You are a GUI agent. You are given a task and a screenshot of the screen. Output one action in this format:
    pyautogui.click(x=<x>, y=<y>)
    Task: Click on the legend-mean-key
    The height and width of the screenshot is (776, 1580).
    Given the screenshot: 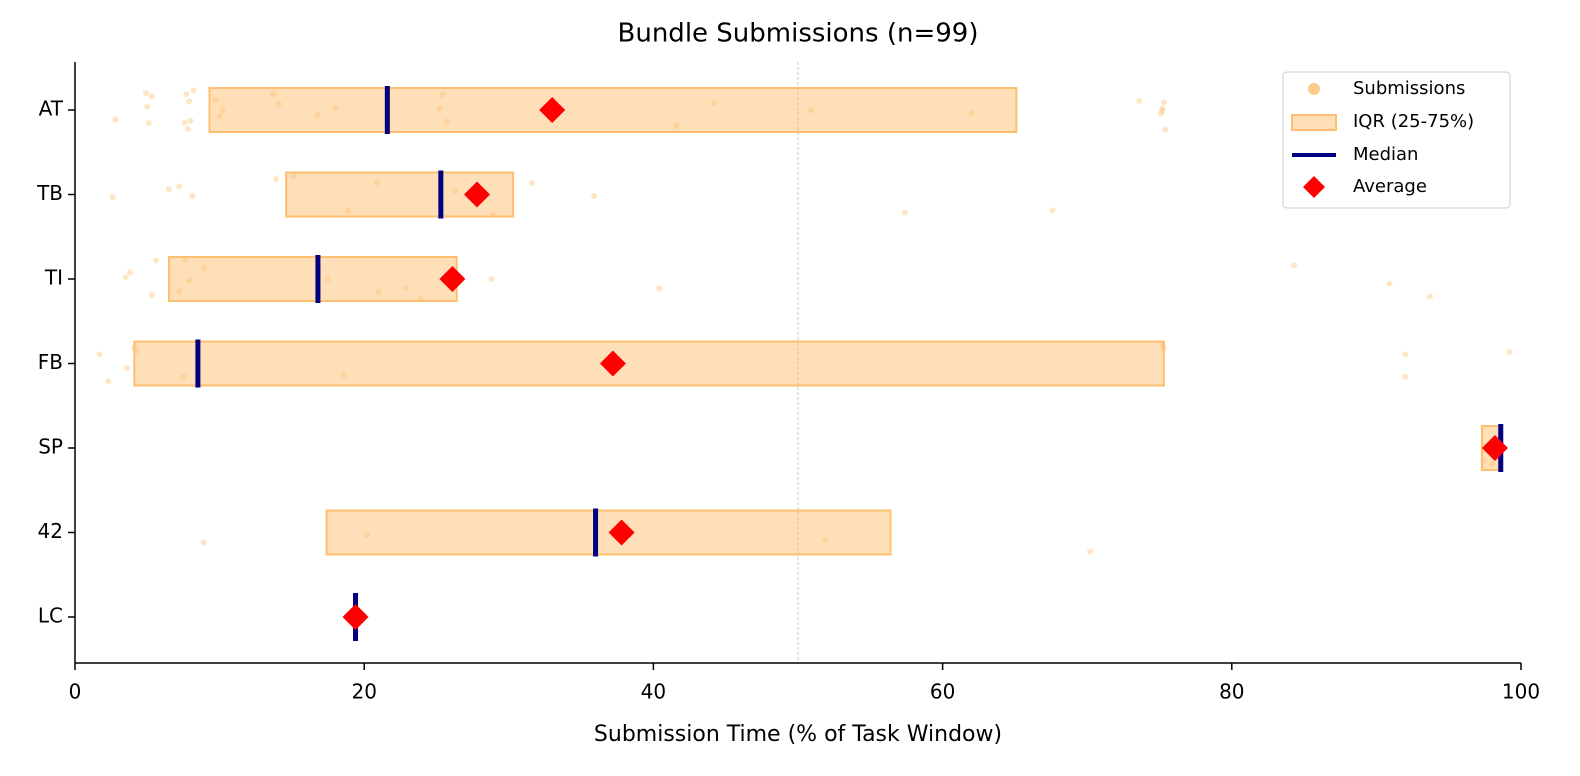 What is the action you would take?
    pyautogui.click(x=1314, y=187)
    